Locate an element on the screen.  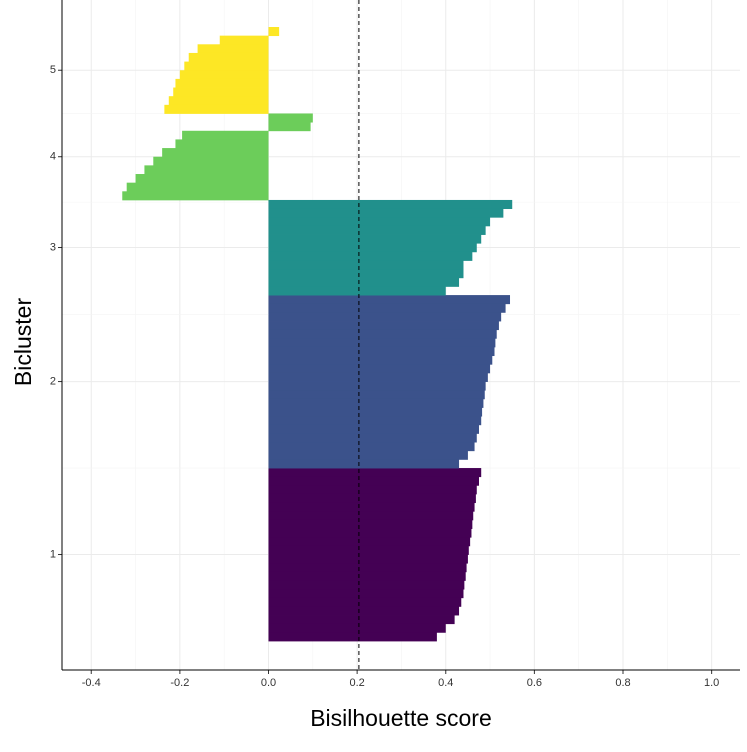
x-tick-label: 0.4 is located at coordinates (445, 683).